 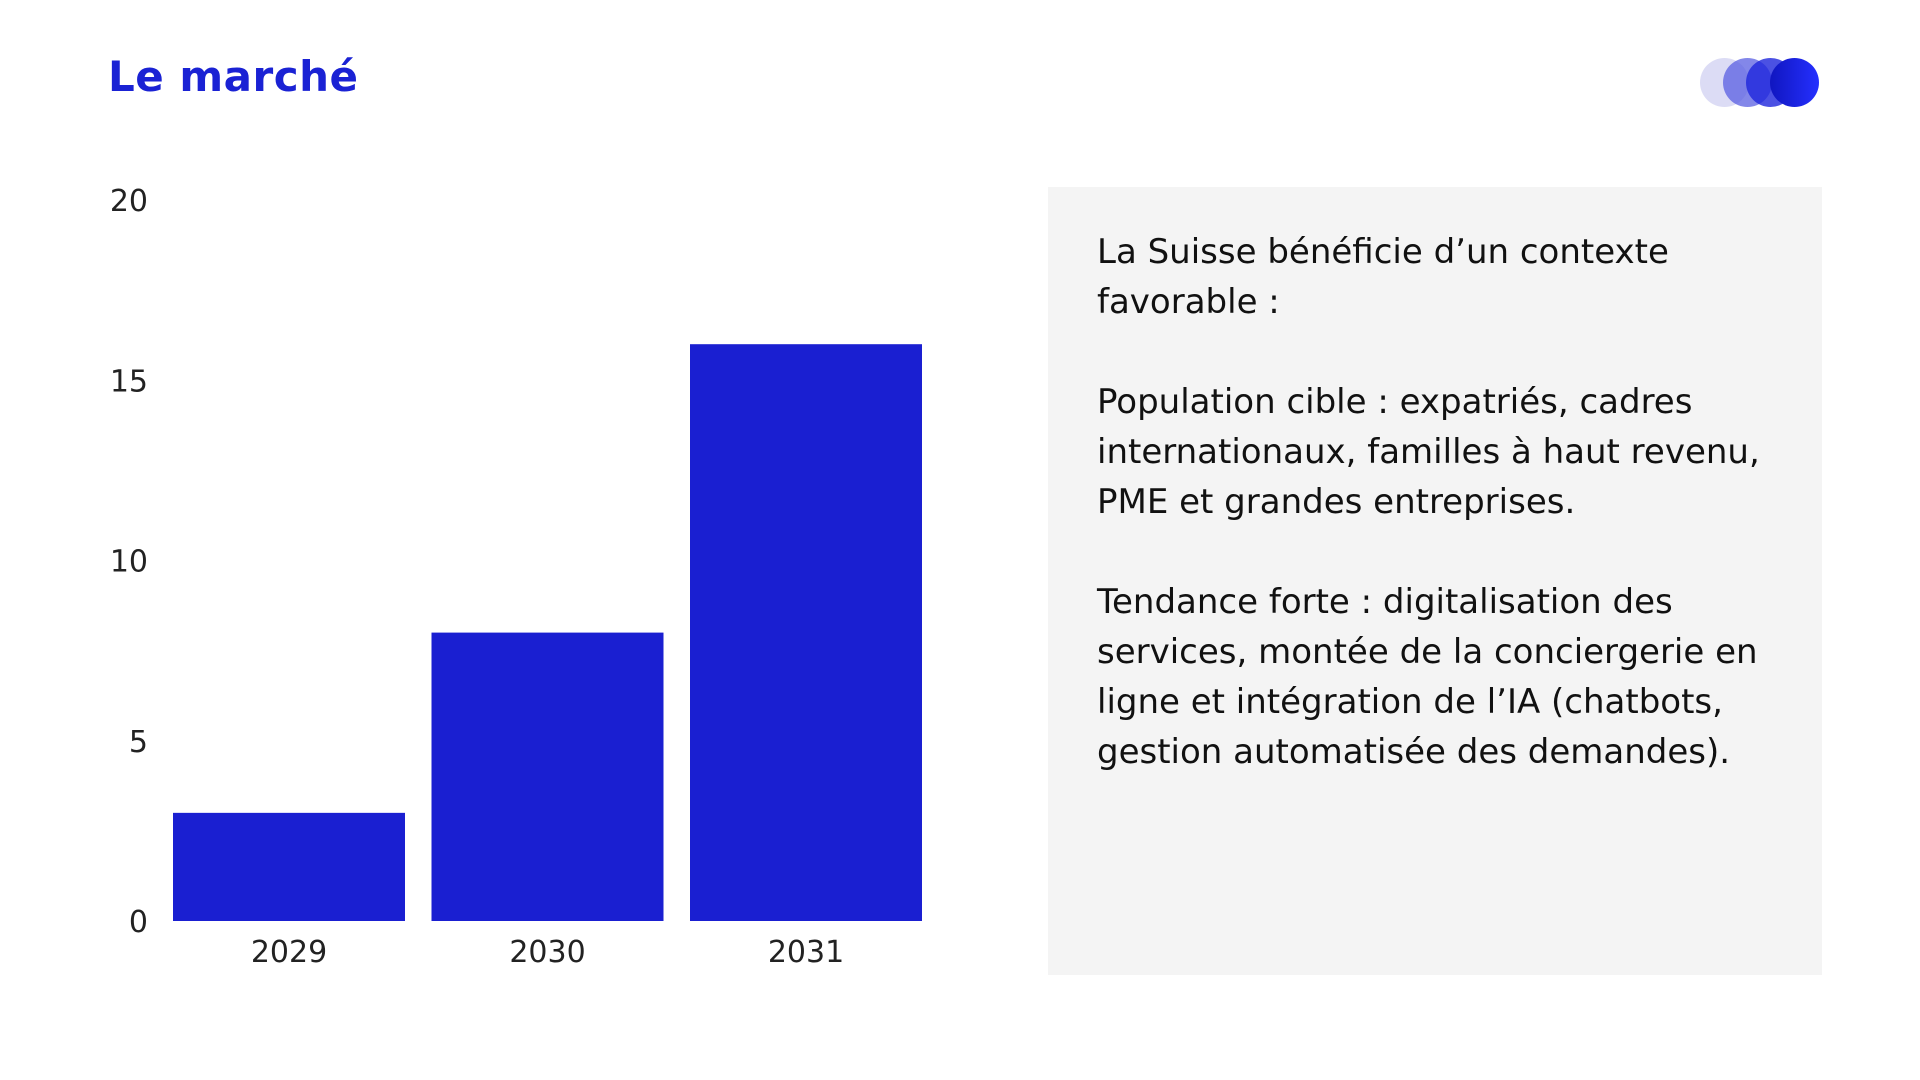 What do you see at coordinates (289, 866) in the screenshot?
I see `bar-2029` at bounding box center [289, 866].